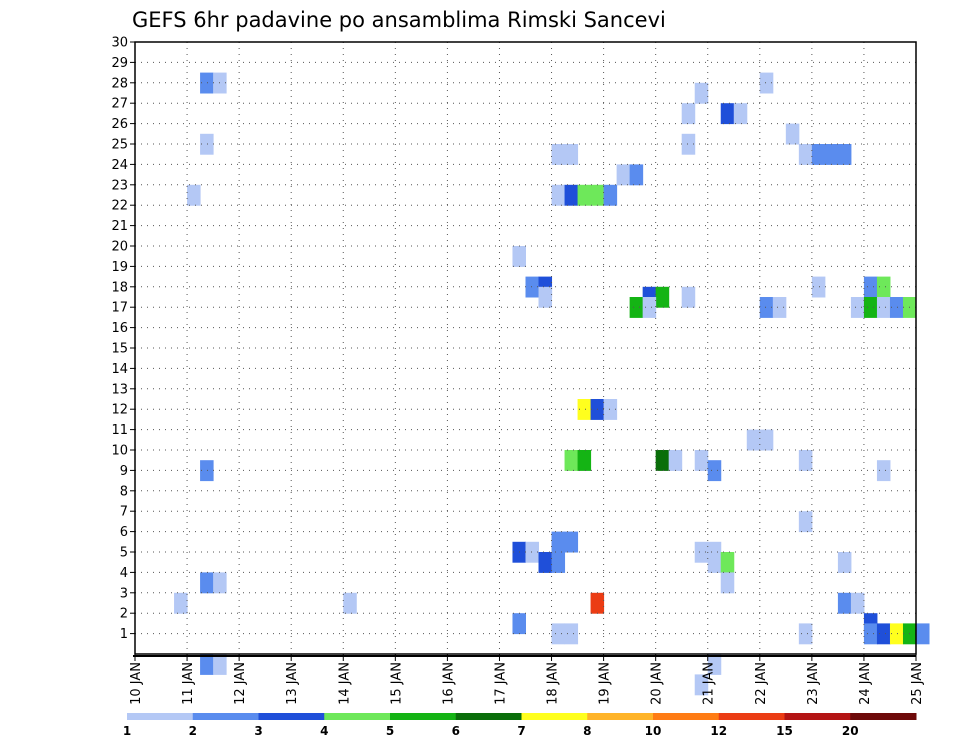 This screenshot has height=742, width=960. What do you see at coordinates (136, 683) in the screenshot?
I see `x-tick-label: 10 JAN` at bounding box center [136, 683].